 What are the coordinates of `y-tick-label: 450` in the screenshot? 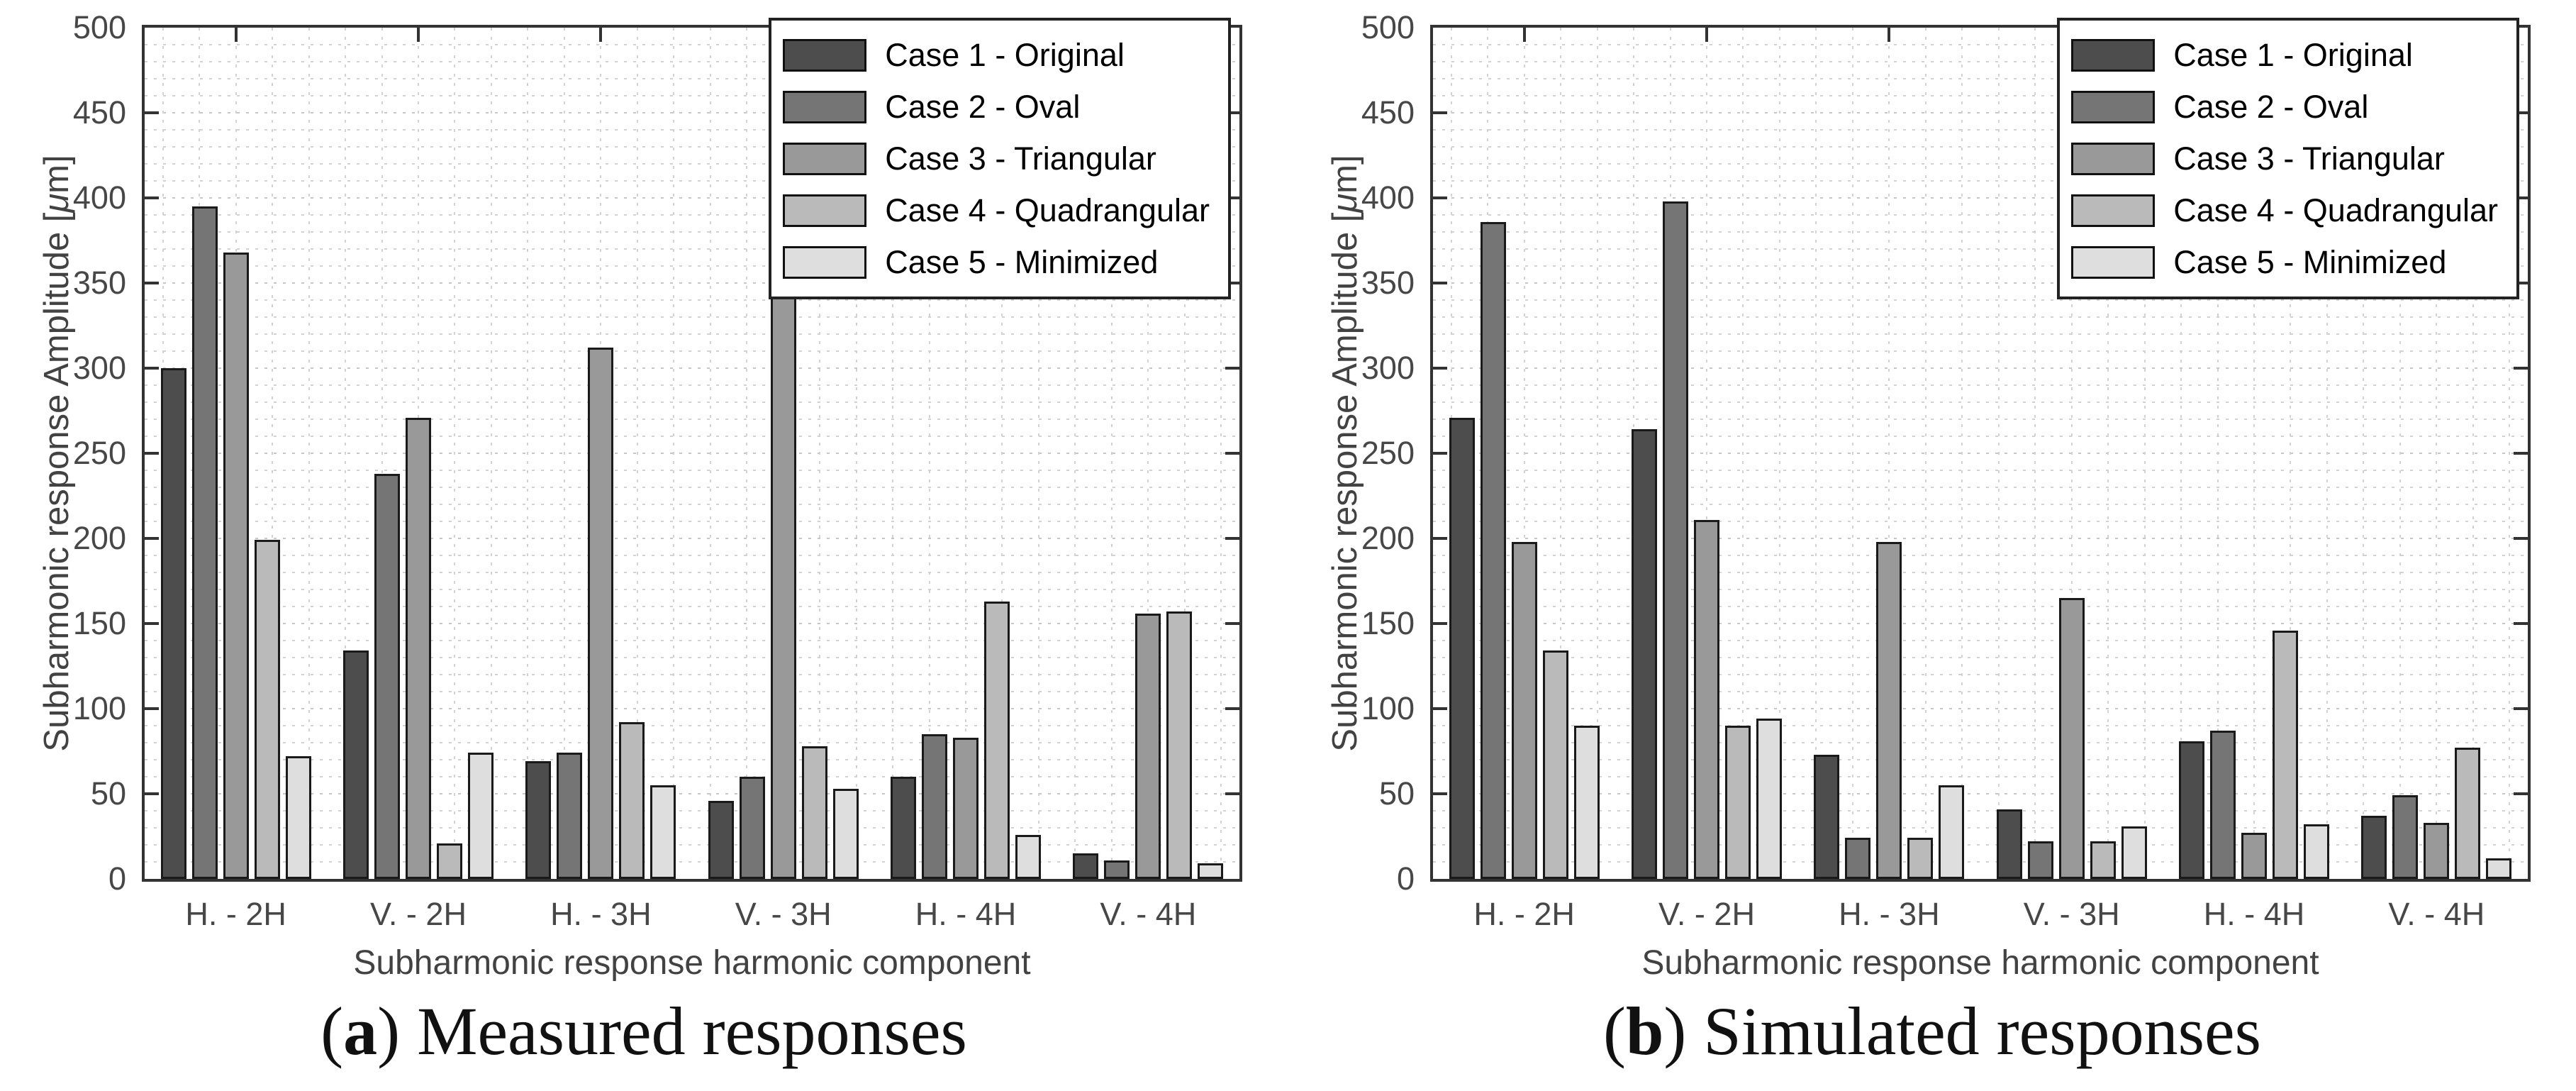 It's located at (99, 112).